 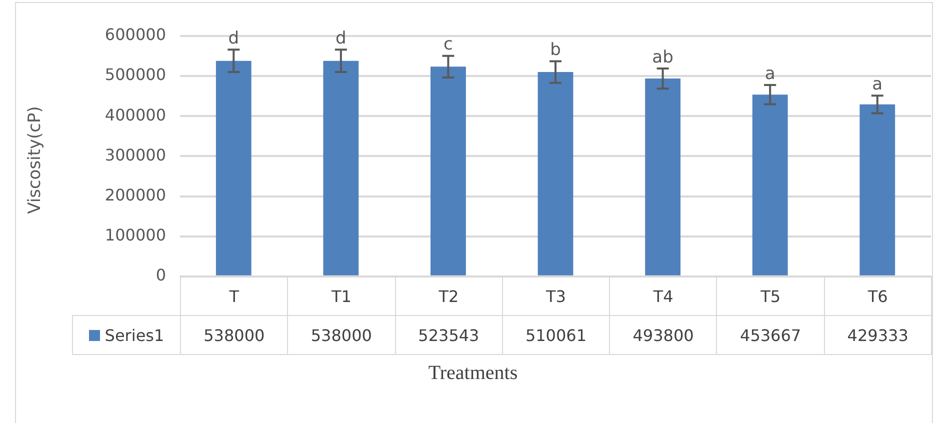 I want to click on data-label: 429333, so click(x=878, y=335).